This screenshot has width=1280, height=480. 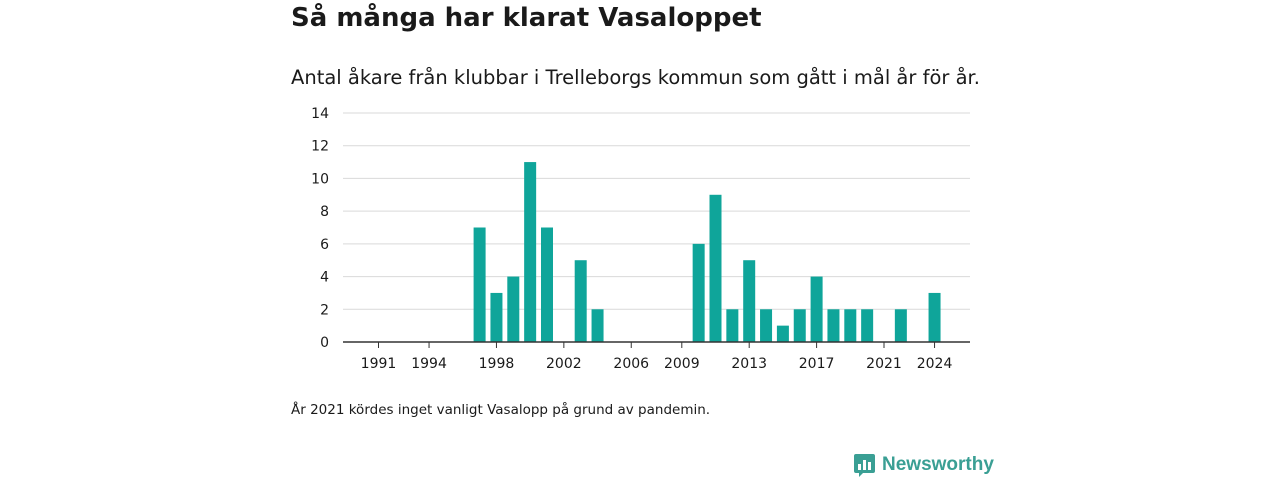 What do you see at coordinates (324, 212) in the screenshot?
I see `y-tick-label: 8` at bounding box center [324, 212].